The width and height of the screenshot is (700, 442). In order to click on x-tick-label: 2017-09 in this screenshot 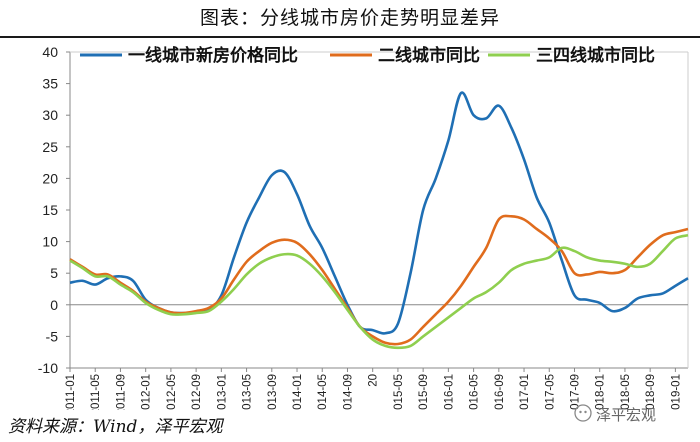, I will do `click(575, 392)`.